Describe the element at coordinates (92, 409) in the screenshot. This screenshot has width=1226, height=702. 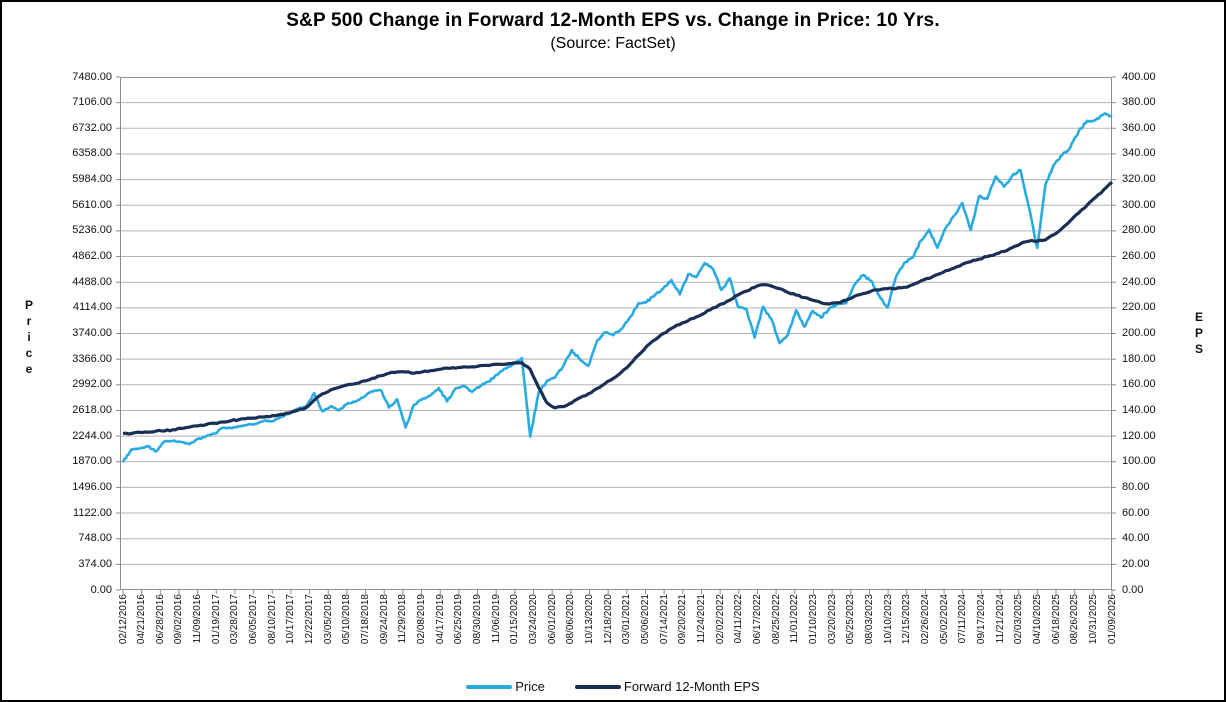
I see `y-tick-label-left: 2618.00` at that location.